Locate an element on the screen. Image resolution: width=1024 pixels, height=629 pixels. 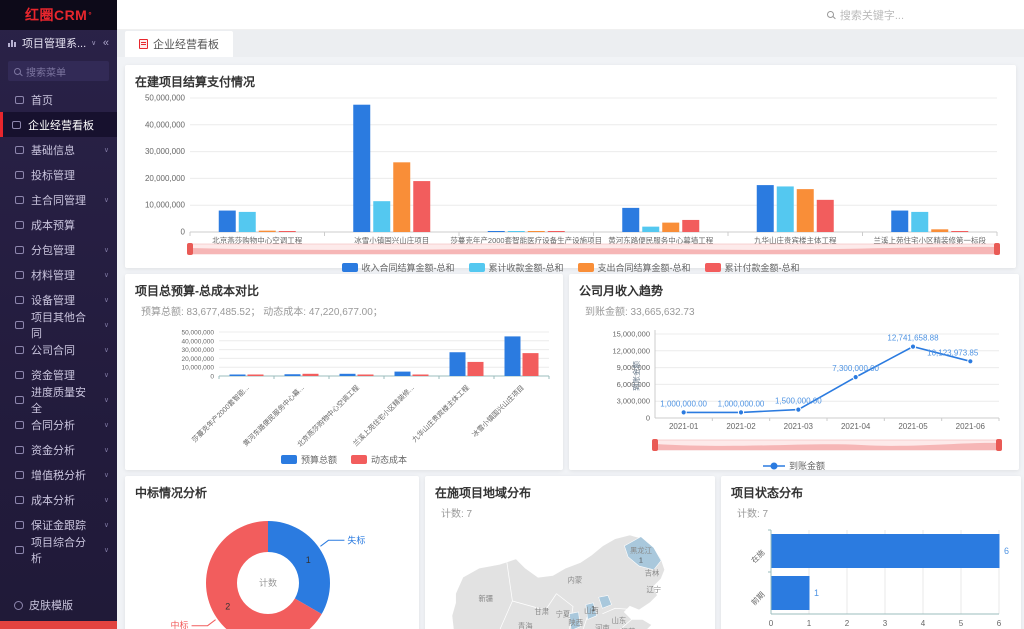
svg-text: 12,000,000 is located at coordinates (631, 350).